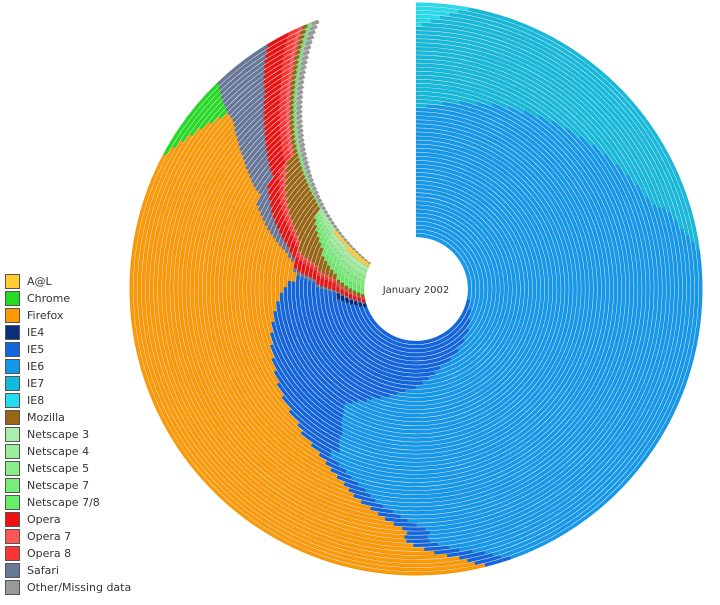  I want to click on legend-item: Mozilla, so click(68, 417).